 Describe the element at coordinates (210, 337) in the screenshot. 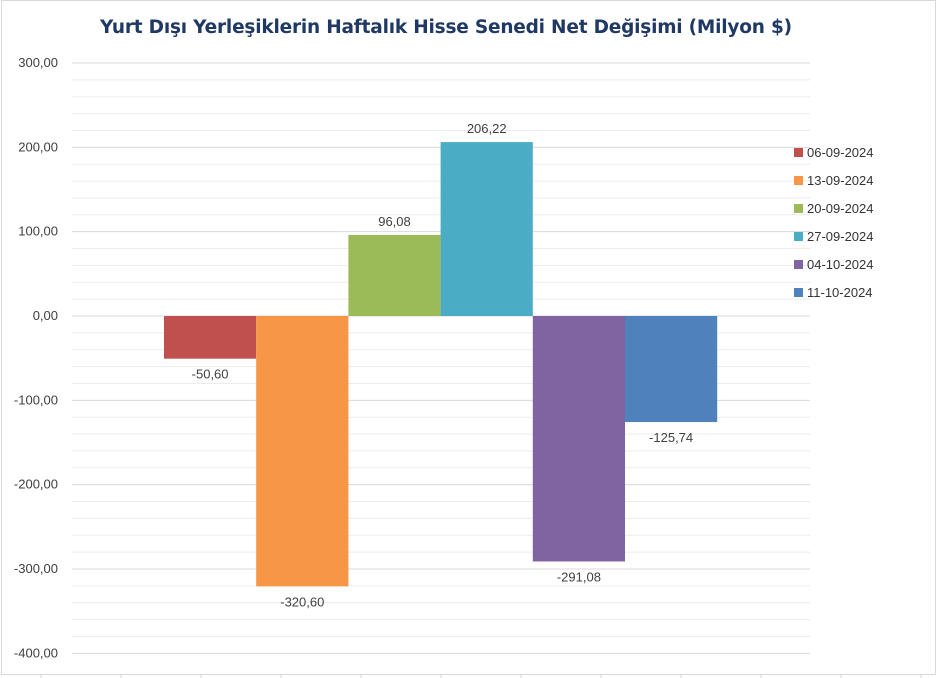

I see `bar-06-09-2024` at that location.